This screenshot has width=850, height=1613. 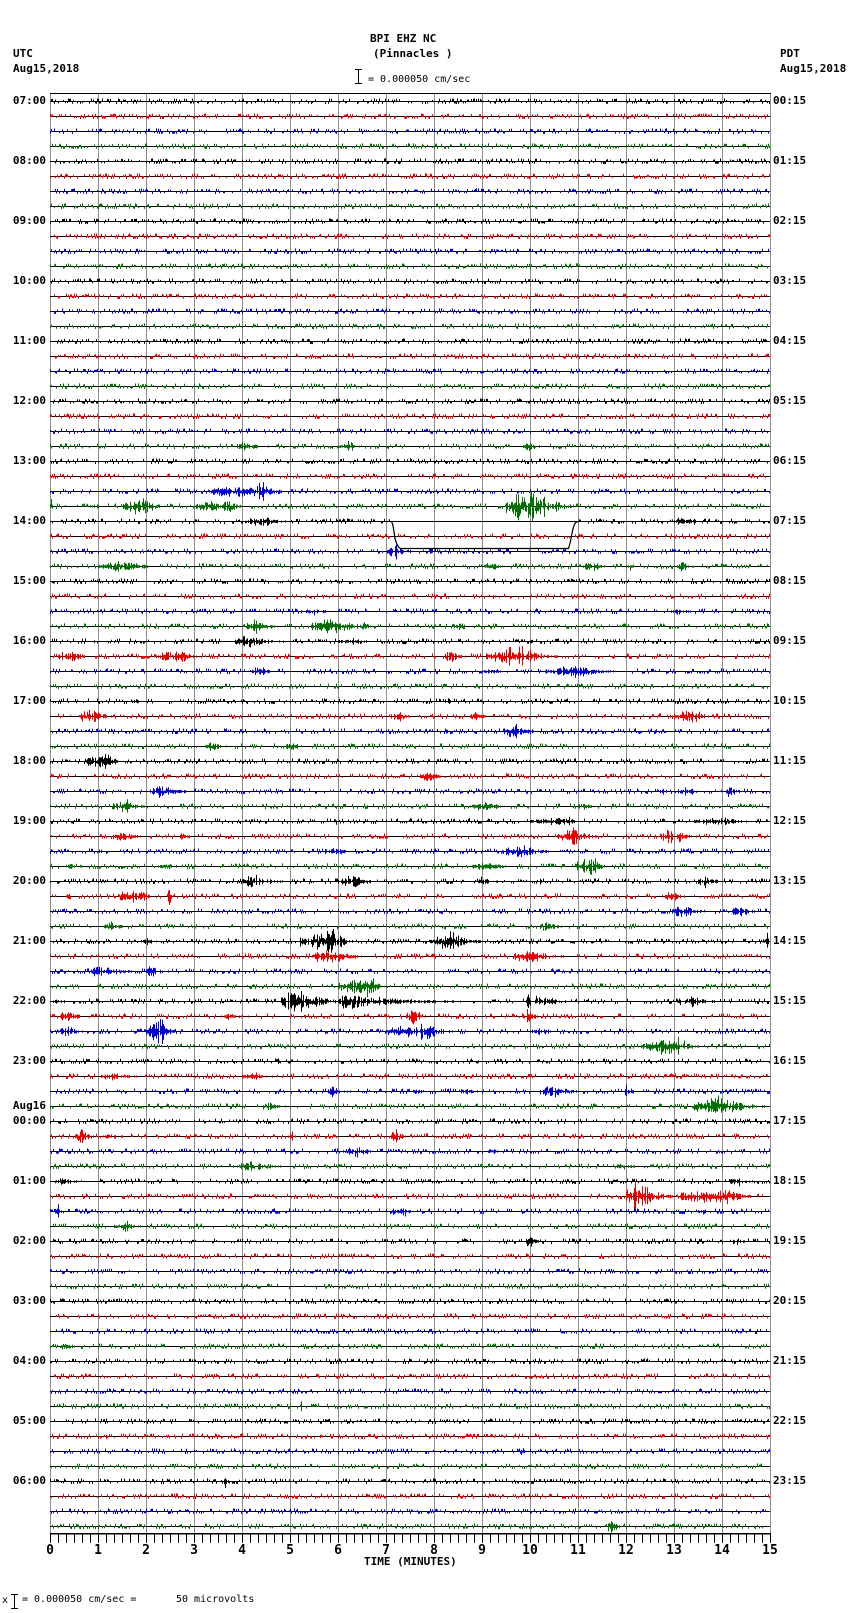 What do you see at coordinates (14, 1601) in the screenshot?
I see `footer-scale-bar-icon` at bounding box center [14, 1601].